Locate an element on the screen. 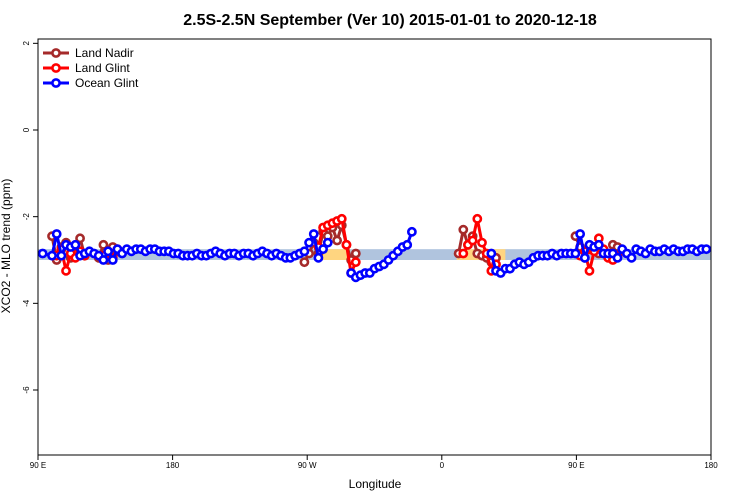 This screenshot has width=750, height=500. x-tick-label-4: 90 E is located at coordinates (576, 465).